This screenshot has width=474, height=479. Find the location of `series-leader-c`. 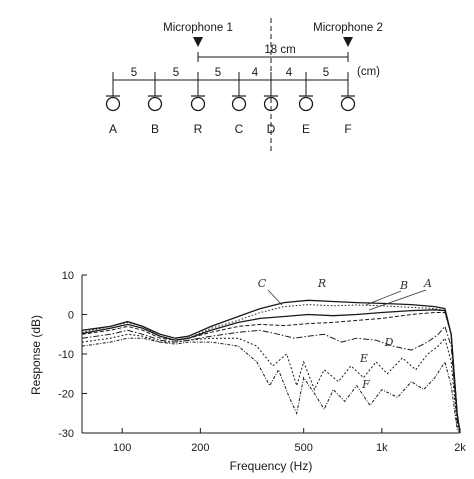

series-leader-c is located at coordinates (275, 297).